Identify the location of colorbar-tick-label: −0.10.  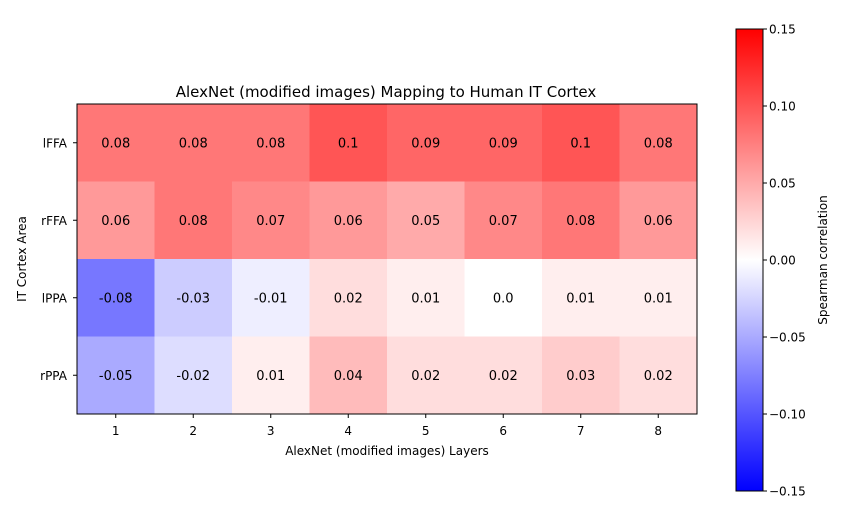
(787, 415).